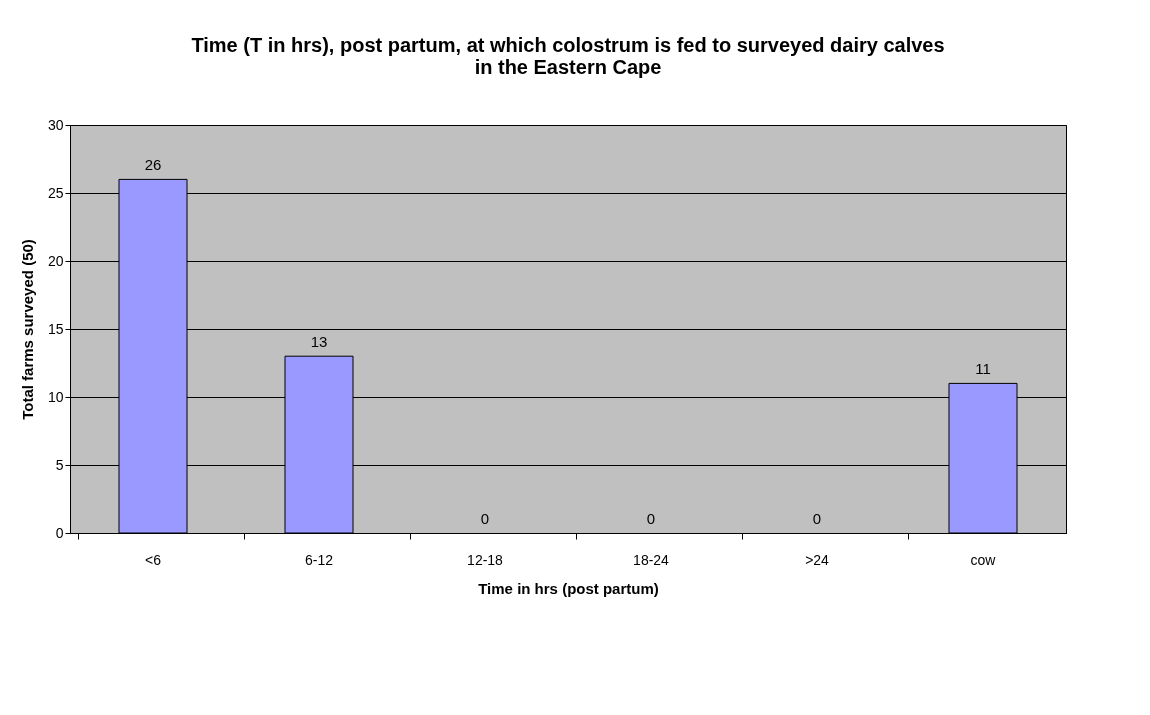 Image resolution: width=1150 pixels, height=715 pixels. Describe the element at coordinates (55, 260) in the screenshot. I see `y-tick-label: 20` at that location.